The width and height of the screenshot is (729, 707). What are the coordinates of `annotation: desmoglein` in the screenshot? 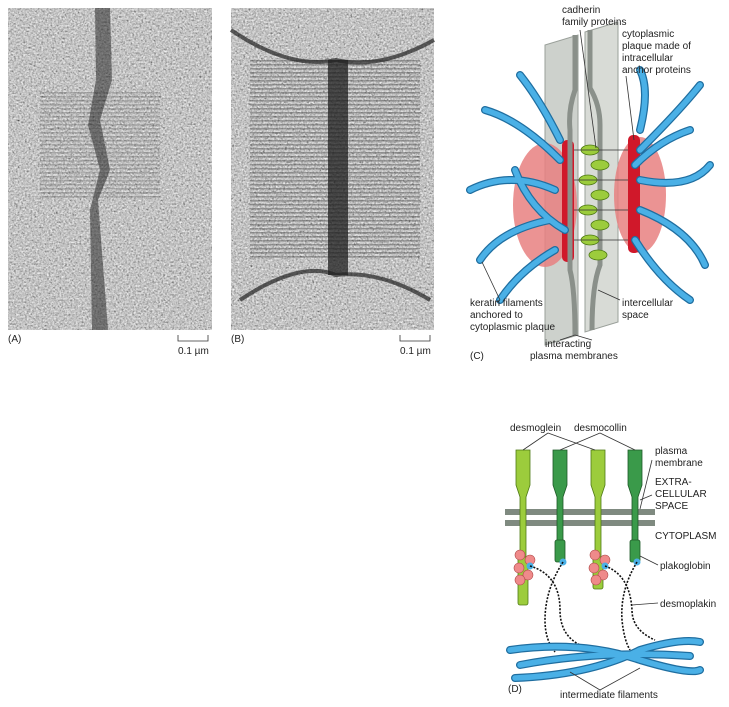 It's located at (535, 428).